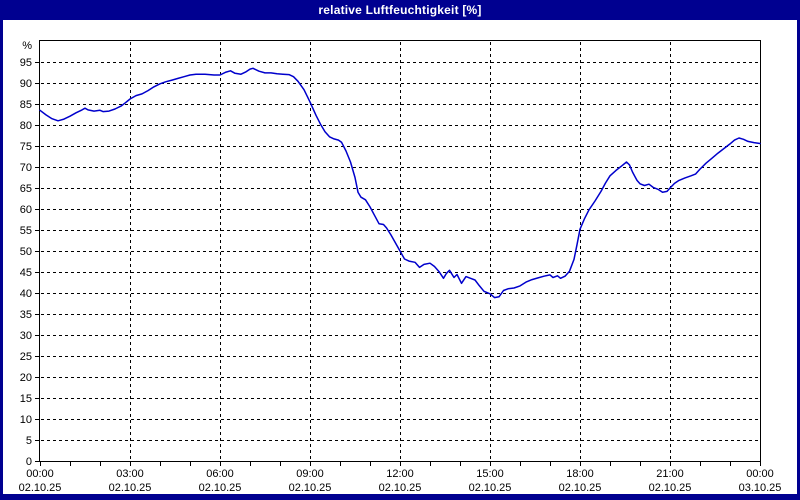  What do you see at coordinates (26, 315) in the screenshot?
I see `y-axis-label: 35` at bounding box center [26, 315].